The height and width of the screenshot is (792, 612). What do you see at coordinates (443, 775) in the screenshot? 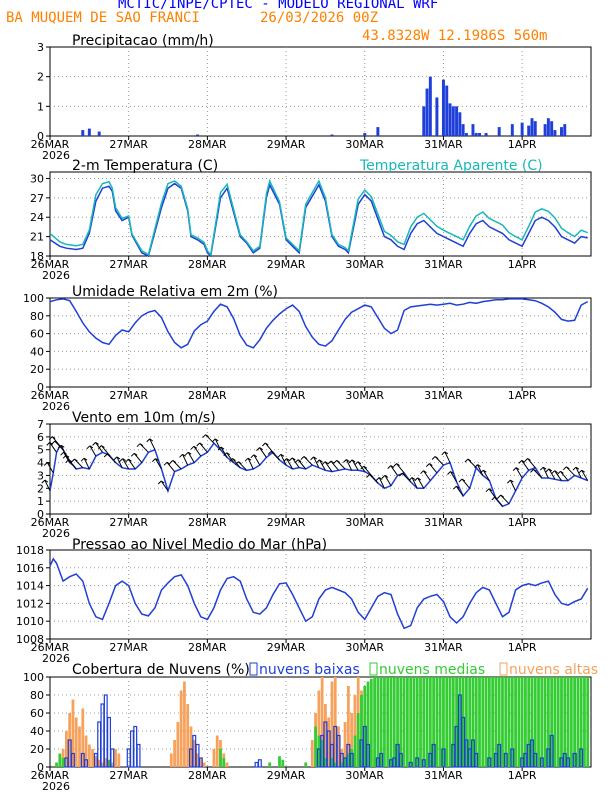
I see `cloud-xtick-label: 31MAR` at bounding box center [443, 775].